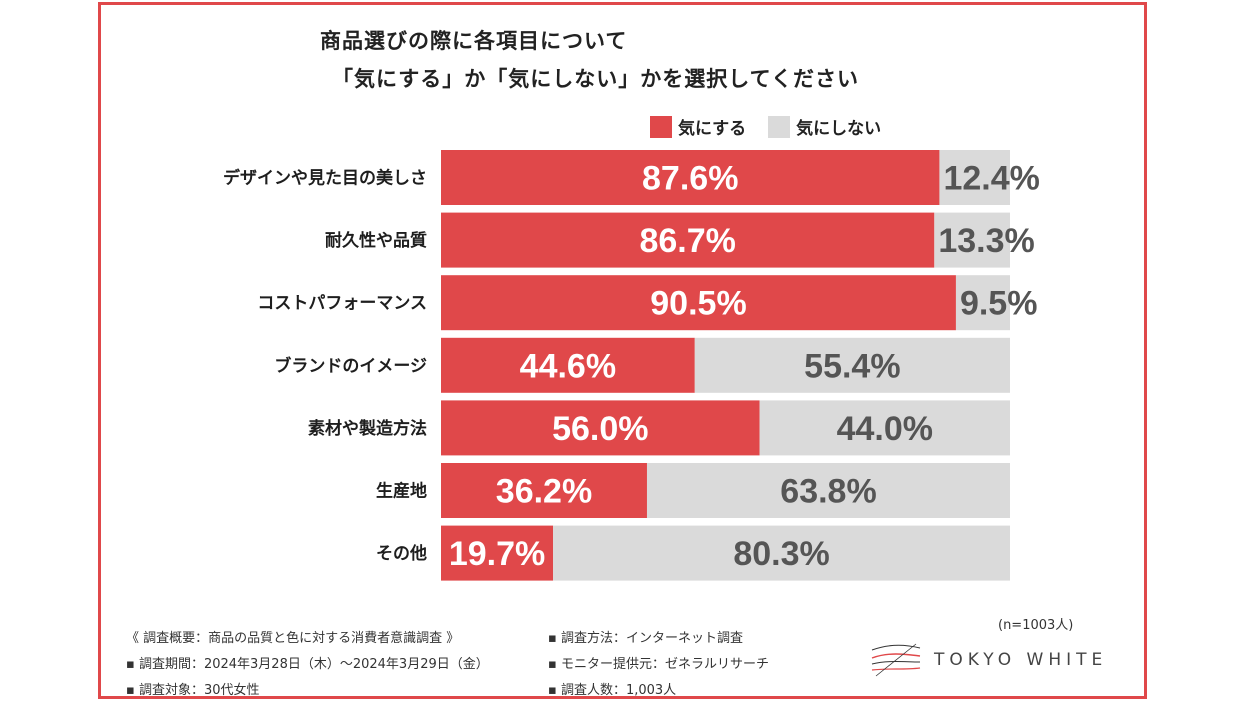 This screenshot has width=1248, height=704. I want to click on data-label-concerned: 56.0%, so click(600, 429).